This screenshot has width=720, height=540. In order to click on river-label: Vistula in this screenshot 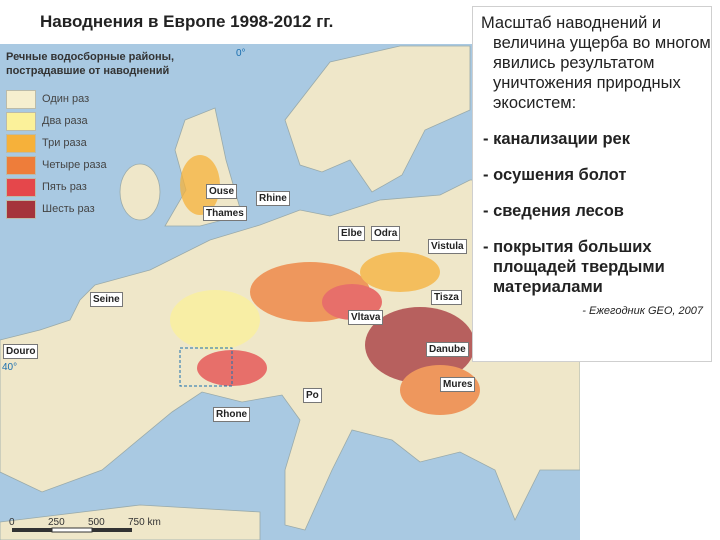, I will do `click(447, 246)`.